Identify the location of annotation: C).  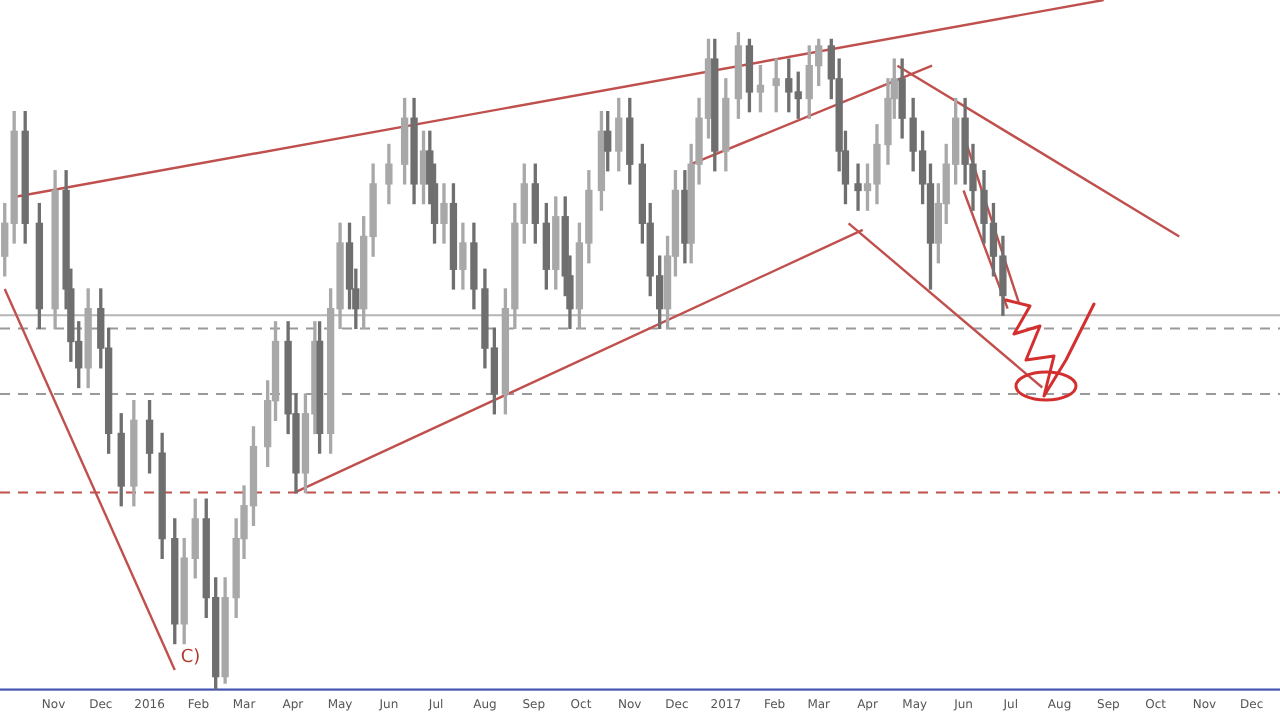
(190, 657).